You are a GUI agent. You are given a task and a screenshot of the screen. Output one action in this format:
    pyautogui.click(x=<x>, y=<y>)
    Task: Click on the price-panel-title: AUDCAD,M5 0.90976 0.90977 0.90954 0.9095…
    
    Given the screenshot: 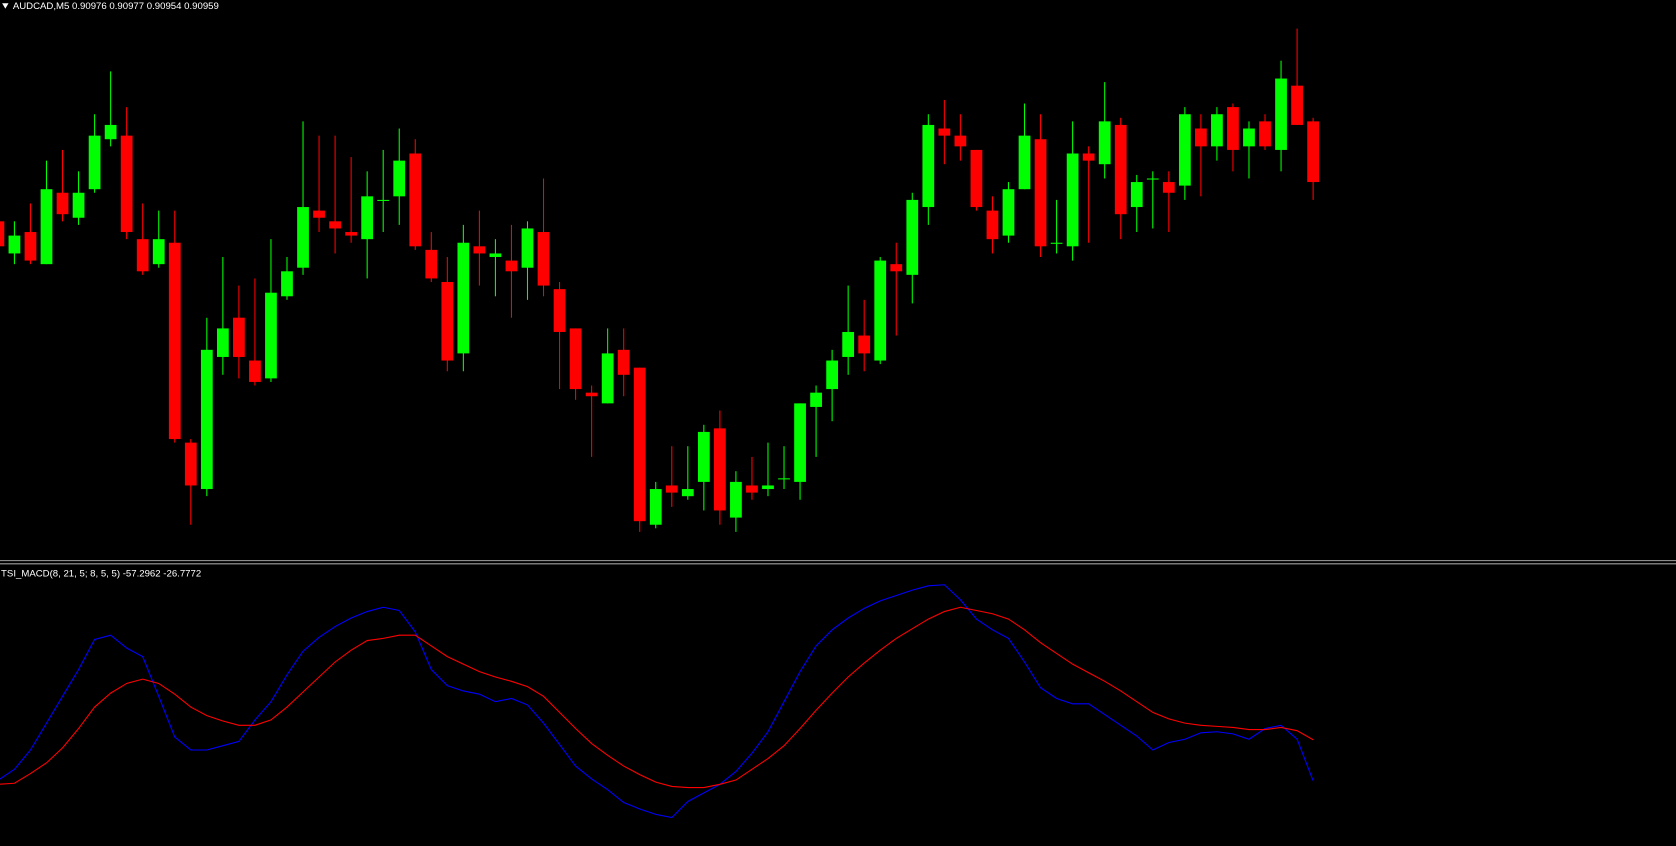 What is the action you would take?
    pyautogui.click(x=116, y=6)
    